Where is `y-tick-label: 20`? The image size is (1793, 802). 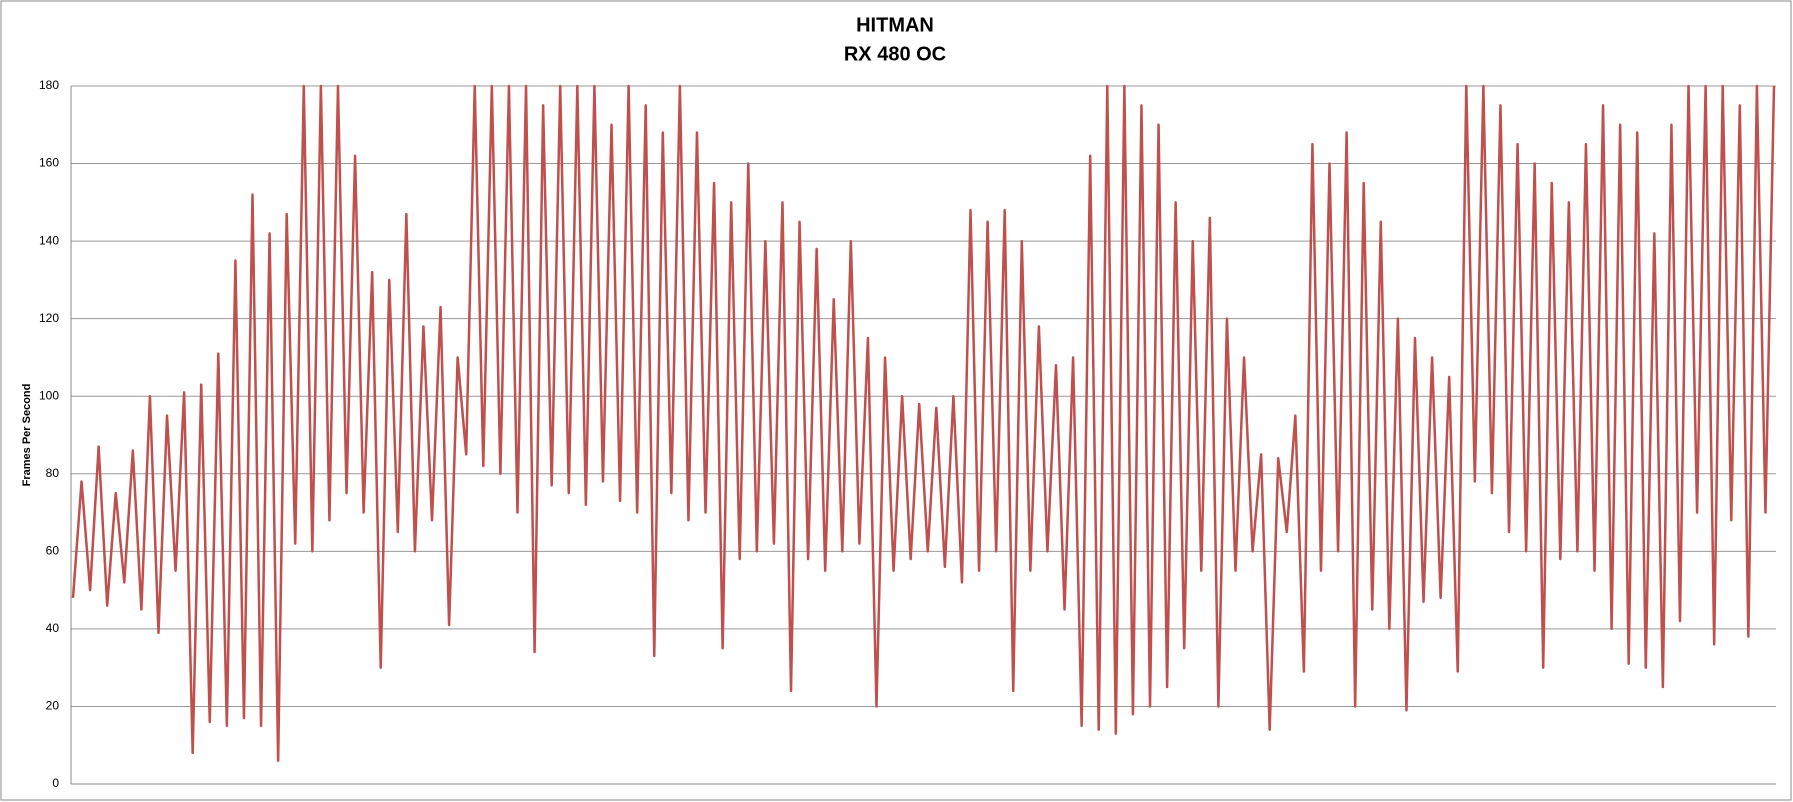 y-tick-label: 20 is located at coordinates (53, 706).